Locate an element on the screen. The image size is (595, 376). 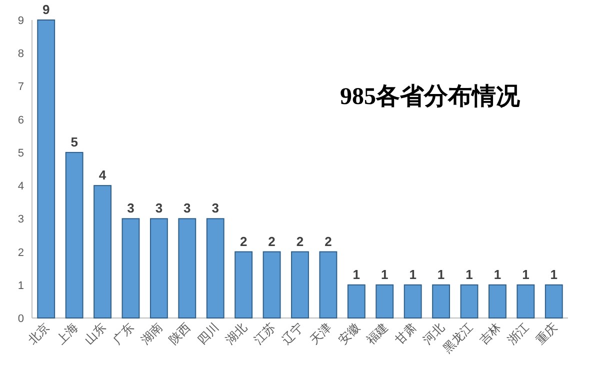
y-tick-label: 1 is located at coordinates (21, 286).